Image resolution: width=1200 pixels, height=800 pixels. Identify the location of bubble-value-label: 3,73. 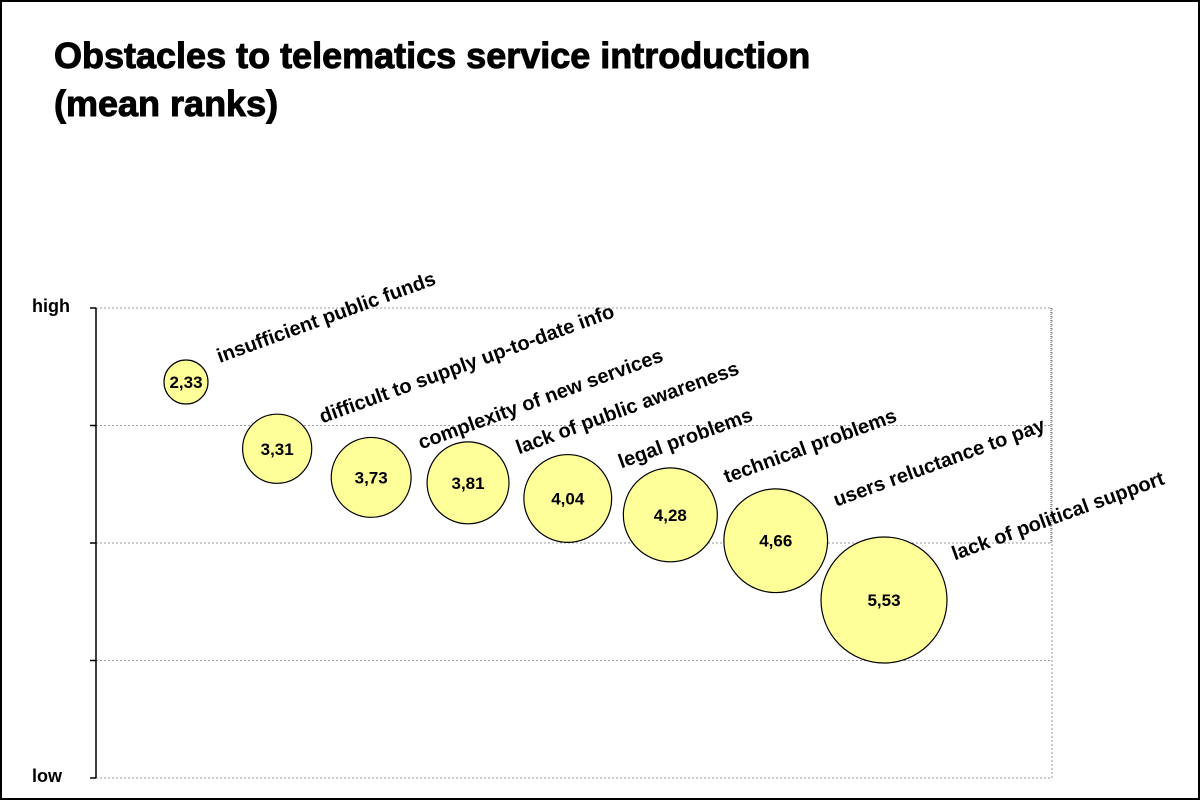
(371, 477).